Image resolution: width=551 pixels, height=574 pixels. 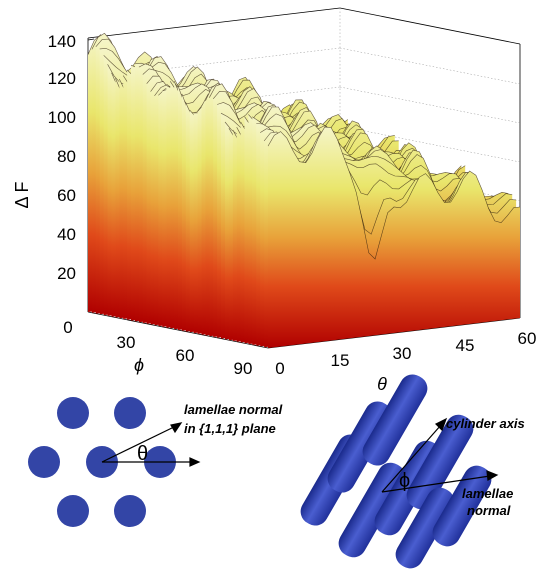 I want to click on surface-mesh-line, so click(x=394, y=193).